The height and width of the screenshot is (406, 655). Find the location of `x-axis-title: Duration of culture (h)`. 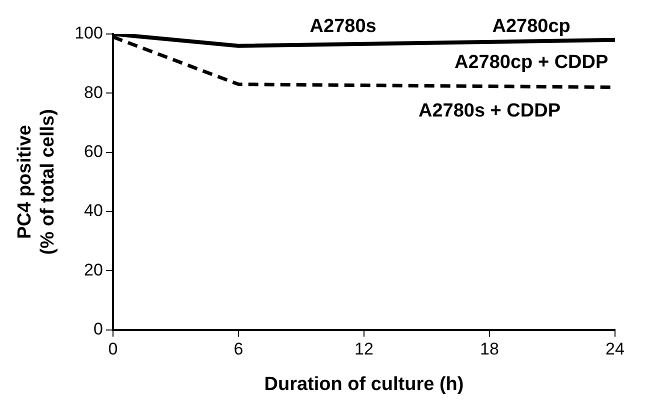

x-axis-title: Duration of culture (h) is located at coordinates (364, 384).